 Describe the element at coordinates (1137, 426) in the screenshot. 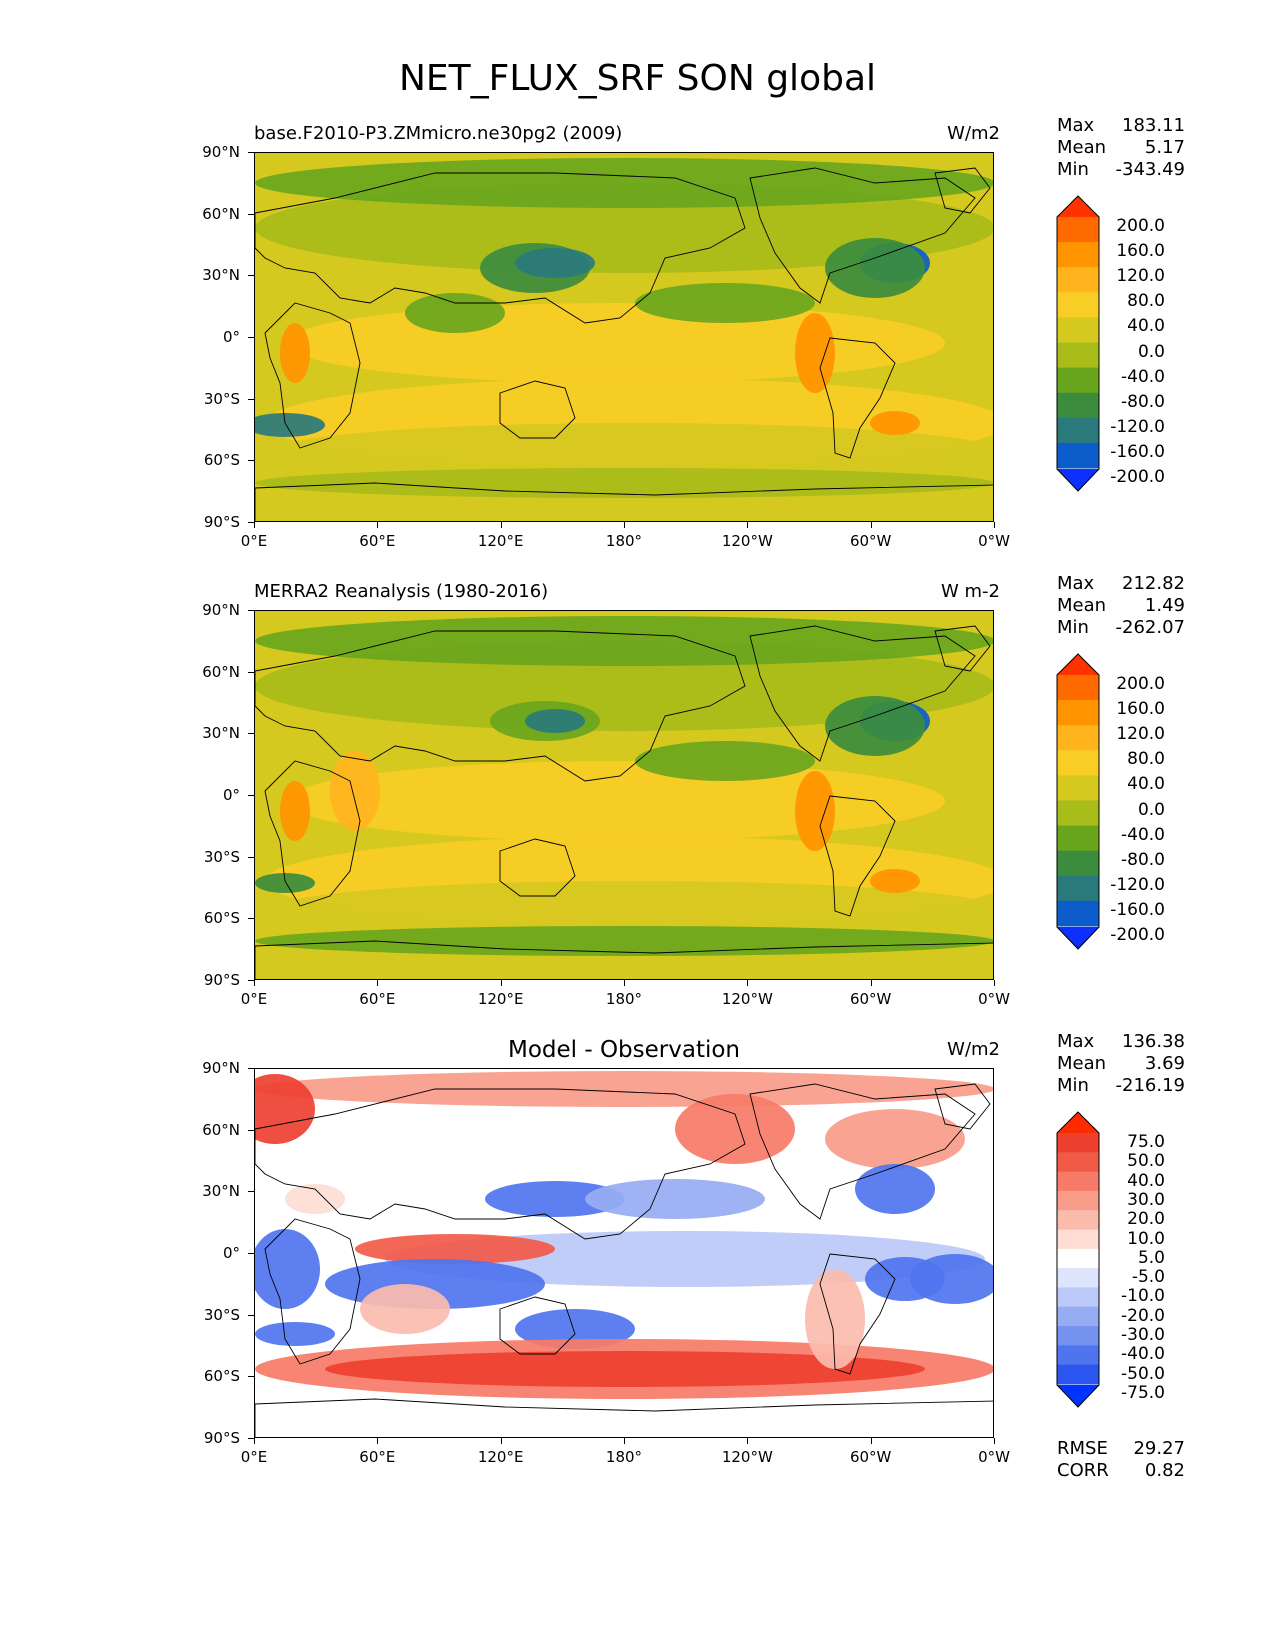

I see `colorbar-level-label: -120.0` at that location.